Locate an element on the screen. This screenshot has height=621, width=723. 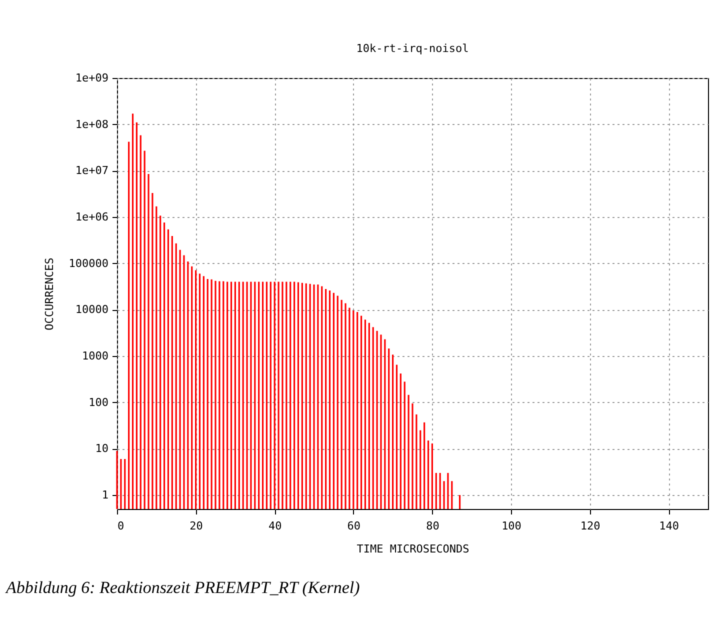
x-tick-label: 60 is located at coordinates (354, 526).